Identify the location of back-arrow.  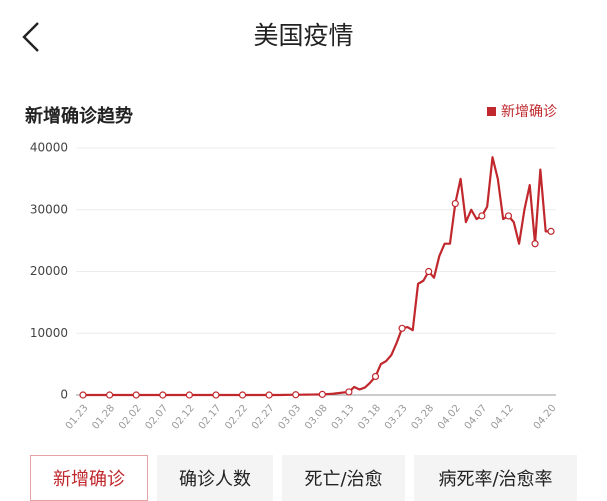
(30, 37).